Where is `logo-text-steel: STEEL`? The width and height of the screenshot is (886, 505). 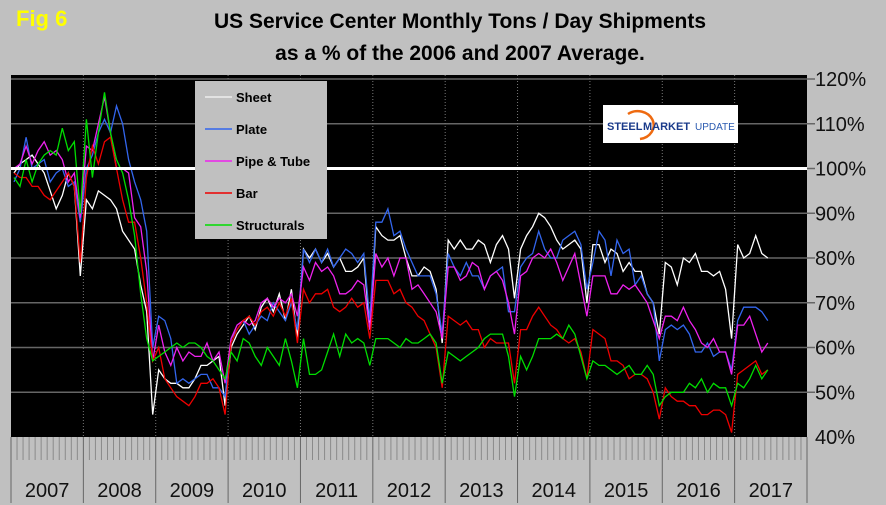
logo-text-steel: STEEL is located at coordinates (625, 127).